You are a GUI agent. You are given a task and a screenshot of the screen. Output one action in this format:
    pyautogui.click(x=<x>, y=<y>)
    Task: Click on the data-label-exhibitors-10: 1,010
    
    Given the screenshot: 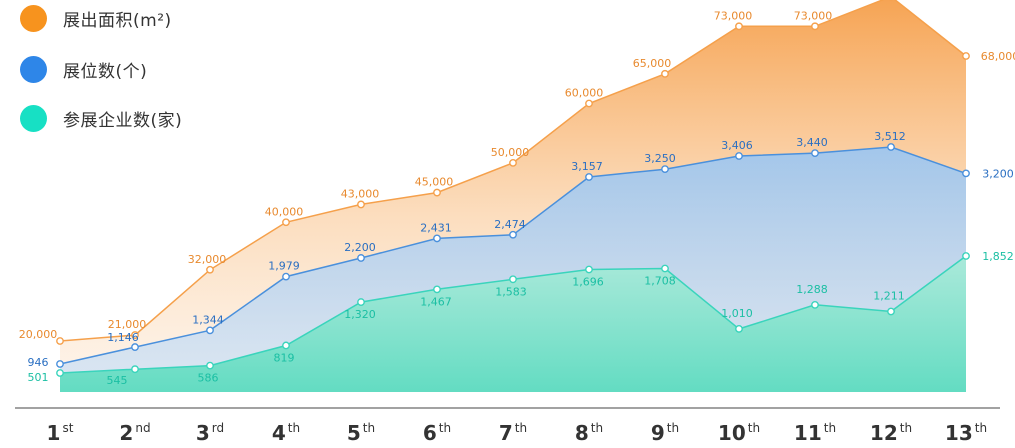 What is the action you would take?
    pyautogui.click(x=737, y=313)
    